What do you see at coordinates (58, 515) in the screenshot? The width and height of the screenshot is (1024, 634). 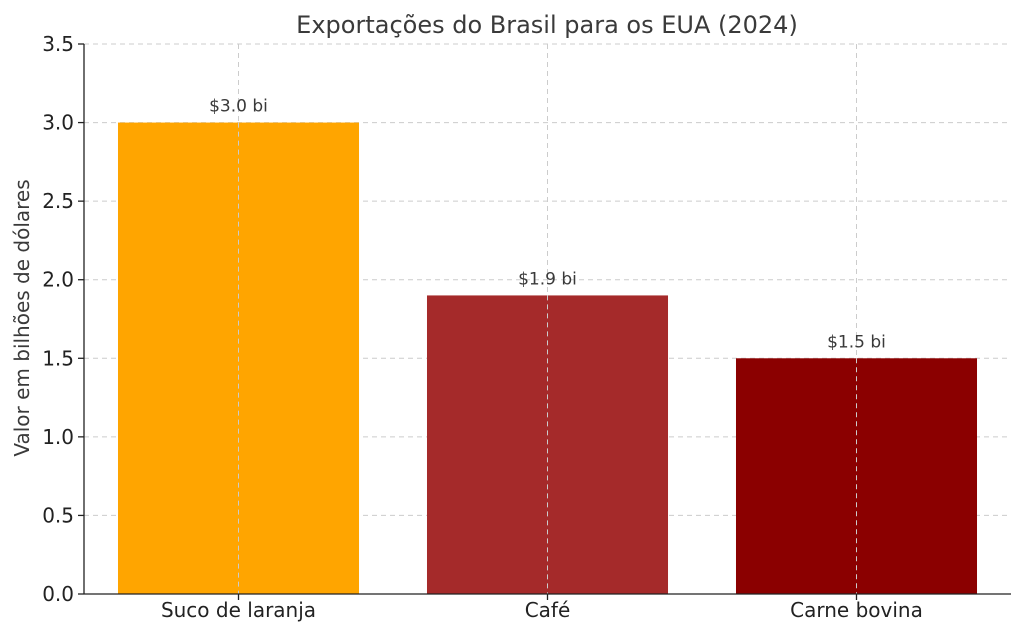 I see `y-tick-label: 0.5` at bounding box center [58, 515].